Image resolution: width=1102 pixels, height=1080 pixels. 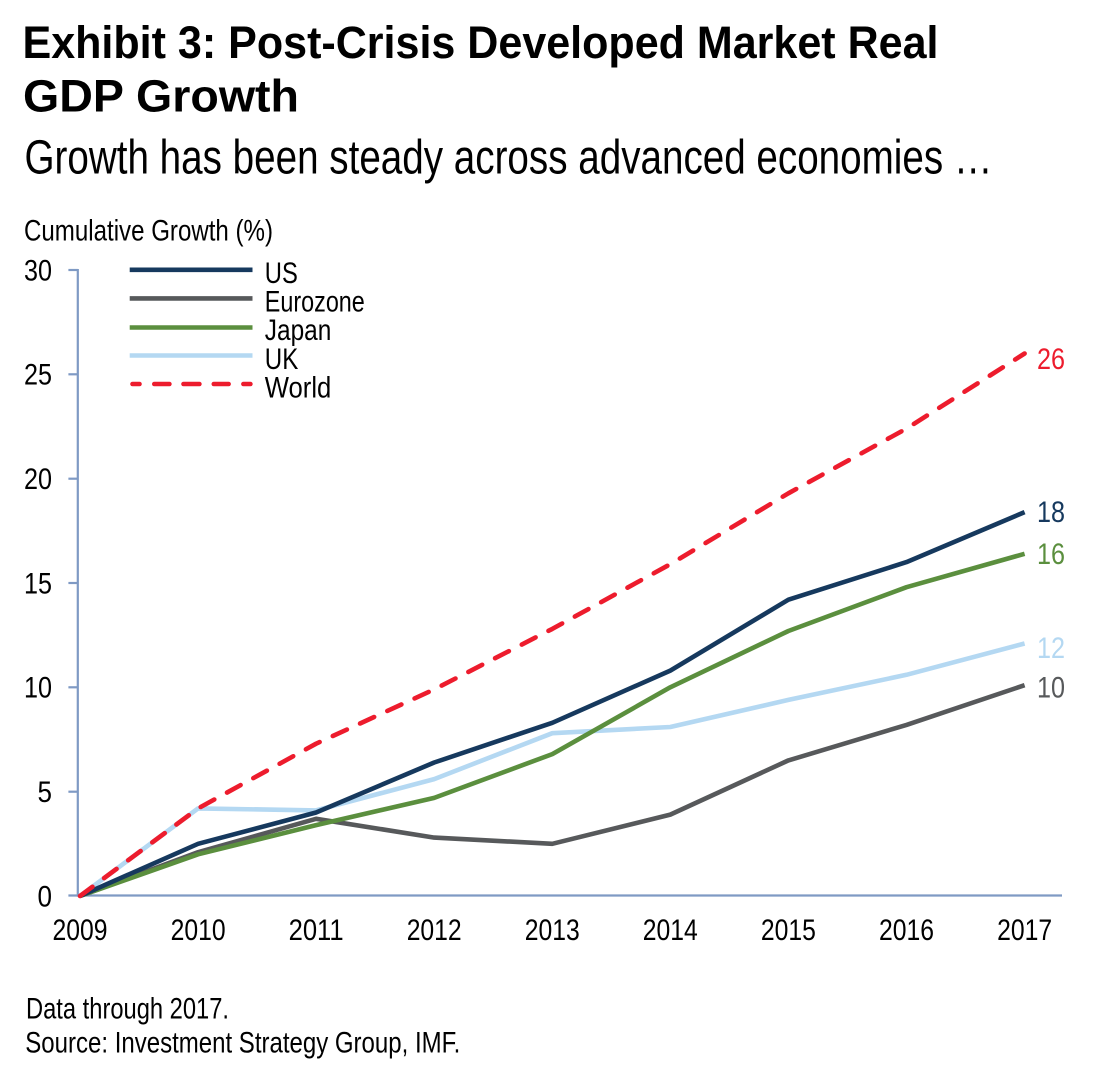 I want to click on svg-text: 2016, so click(x=906, y=930).